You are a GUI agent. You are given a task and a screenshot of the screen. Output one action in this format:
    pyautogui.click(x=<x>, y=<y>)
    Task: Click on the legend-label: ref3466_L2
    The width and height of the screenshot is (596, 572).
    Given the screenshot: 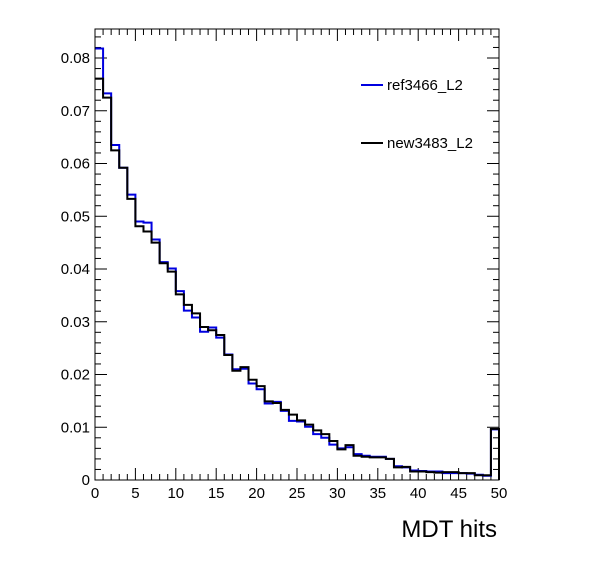 What is the action you would take?
    pyautogui.click(x=425, y=85)
    